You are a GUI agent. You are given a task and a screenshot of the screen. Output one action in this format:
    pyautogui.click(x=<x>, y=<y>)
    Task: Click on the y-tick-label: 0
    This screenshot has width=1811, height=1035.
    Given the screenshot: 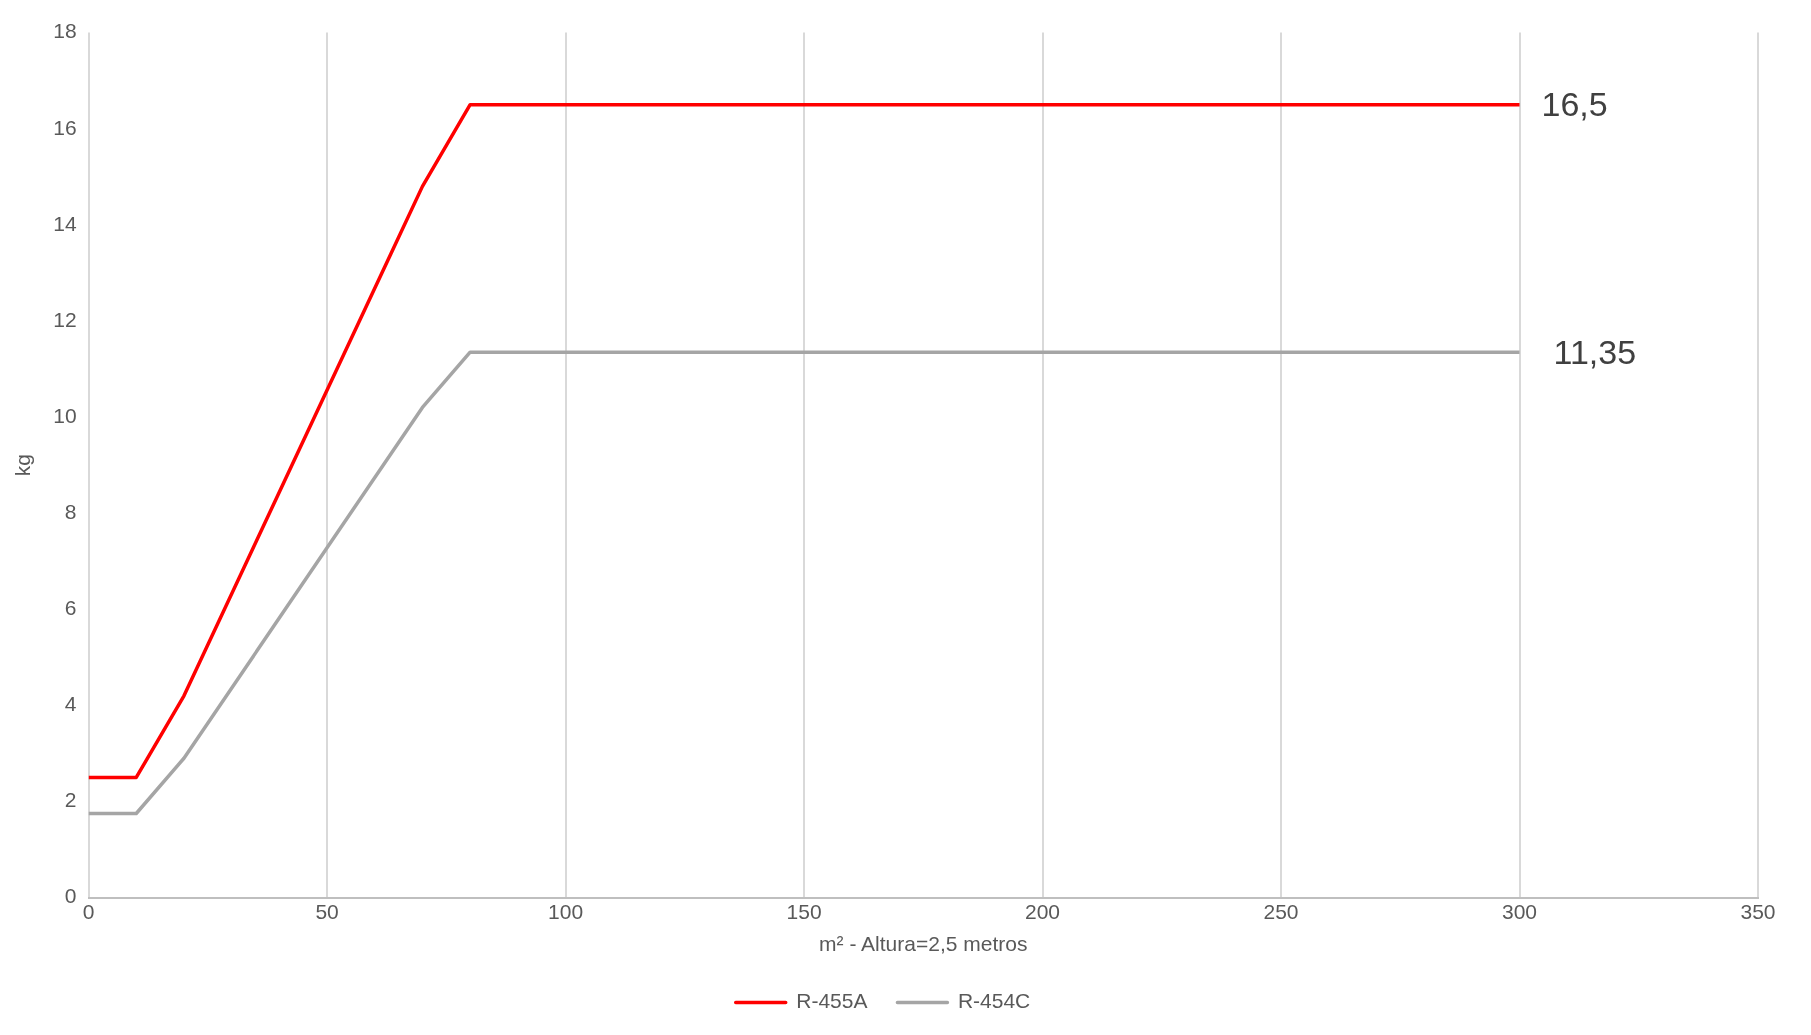 What is the action you would take?
    pyautogui.click(x=70, y=896)
    